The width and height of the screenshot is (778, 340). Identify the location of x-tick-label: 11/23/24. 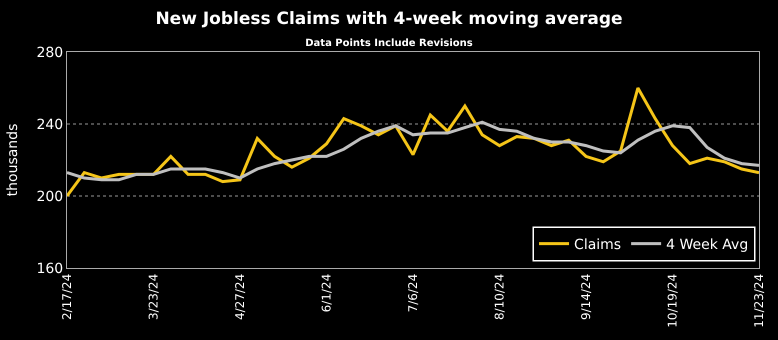
(759, 301).